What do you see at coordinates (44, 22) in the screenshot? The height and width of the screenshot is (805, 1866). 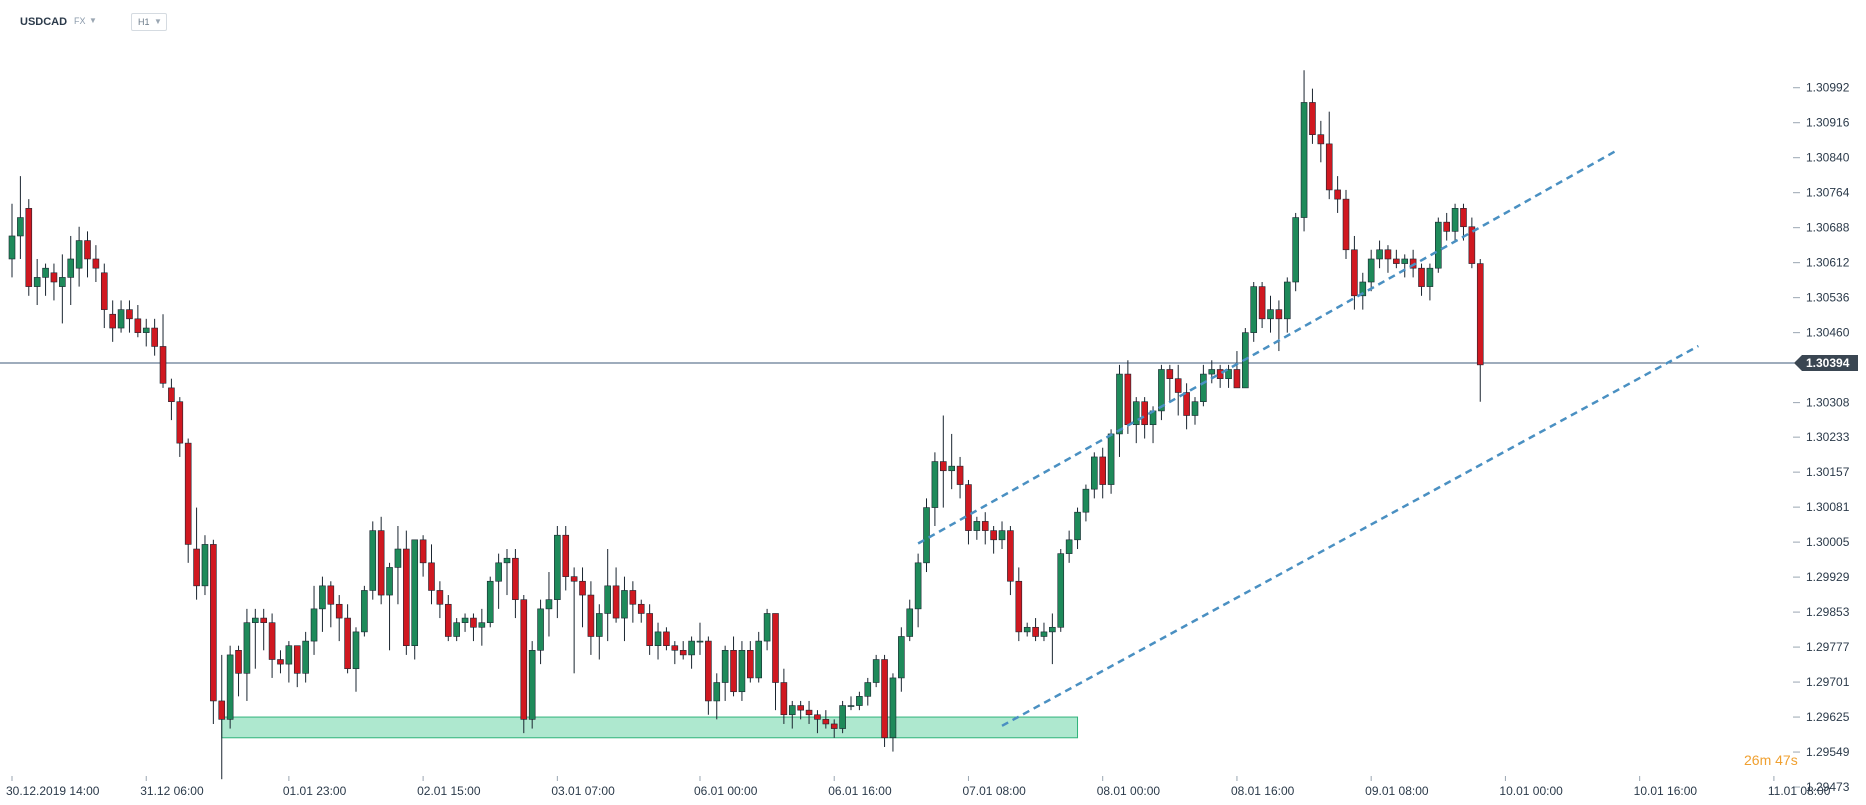 I see `symbol-label: USDCAD` at bounding box center [44, 22].